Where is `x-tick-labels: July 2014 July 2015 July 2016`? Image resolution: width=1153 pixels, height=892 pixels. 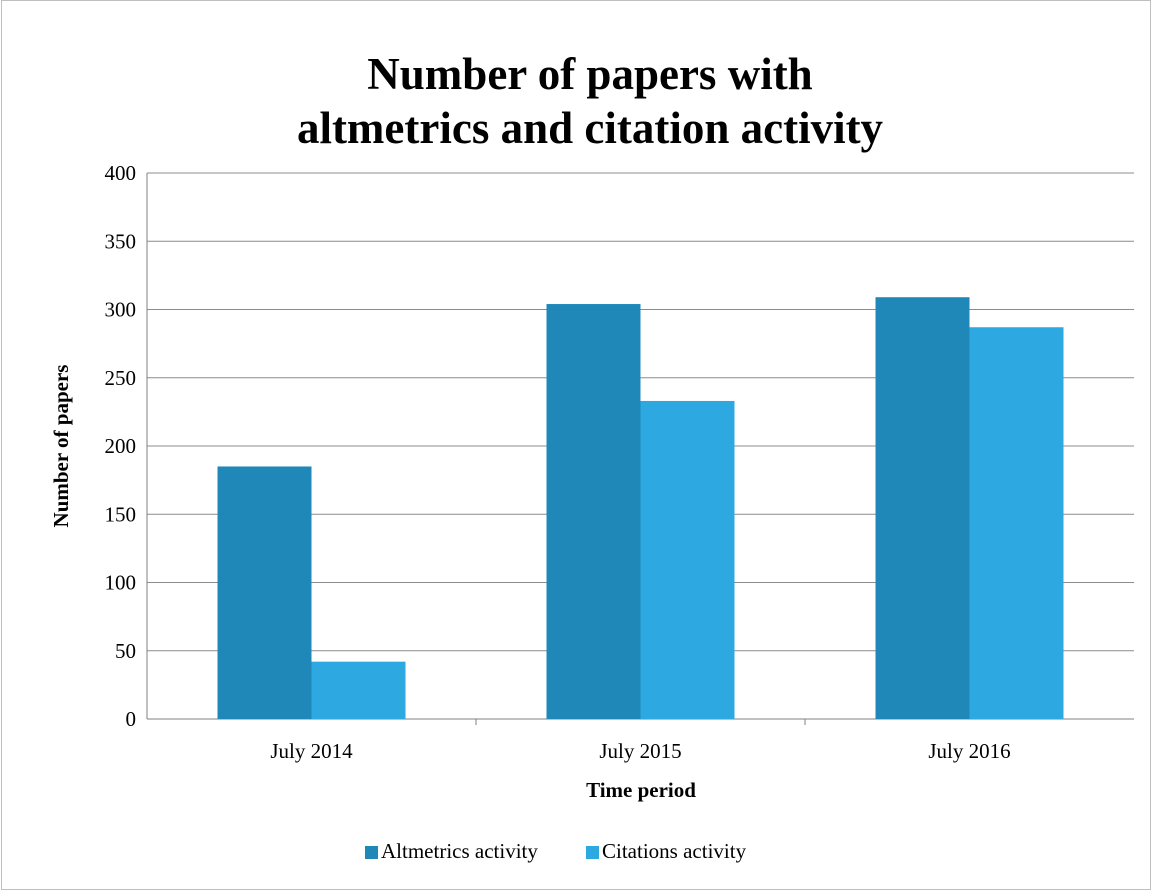
x-tick-labels: July 2014 July 2015 July 2016 is located at coordinates (640, 751).